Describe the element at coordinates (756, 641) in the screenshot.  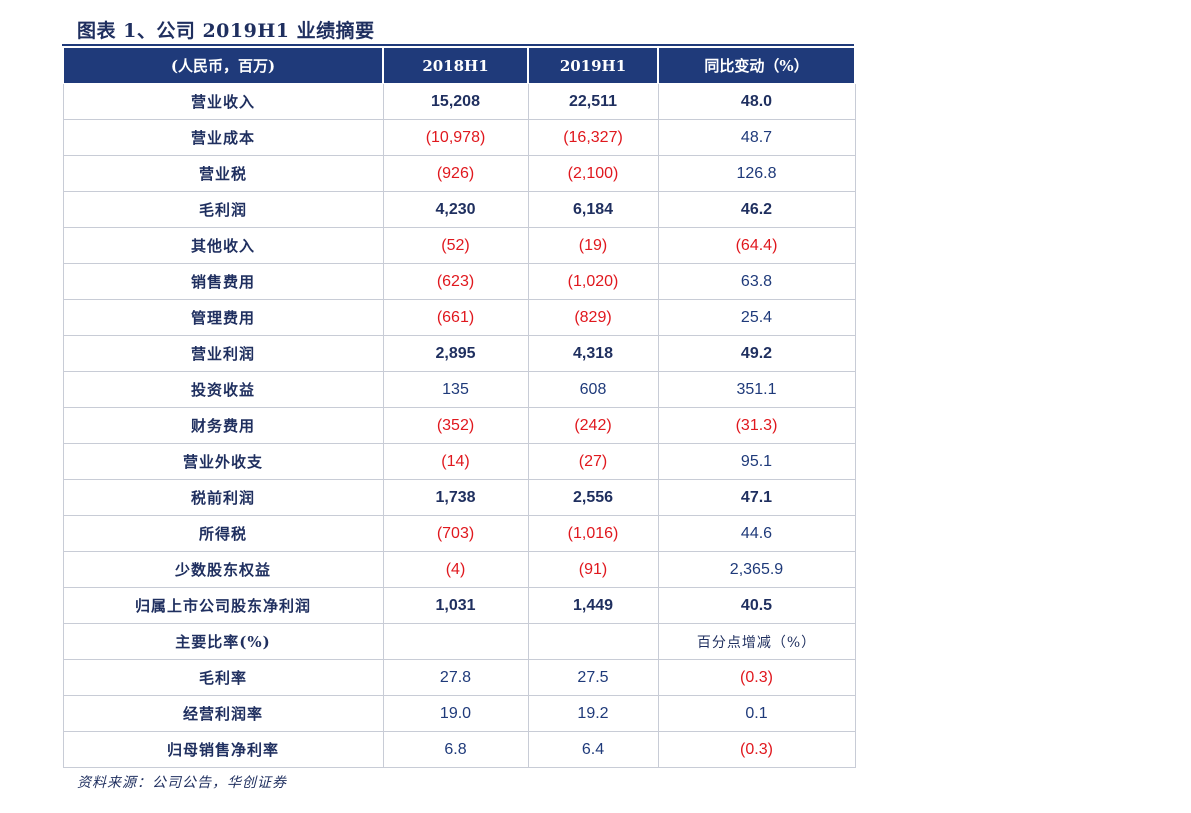
I see `value-yoy: 百分点增减（%）` at that location.